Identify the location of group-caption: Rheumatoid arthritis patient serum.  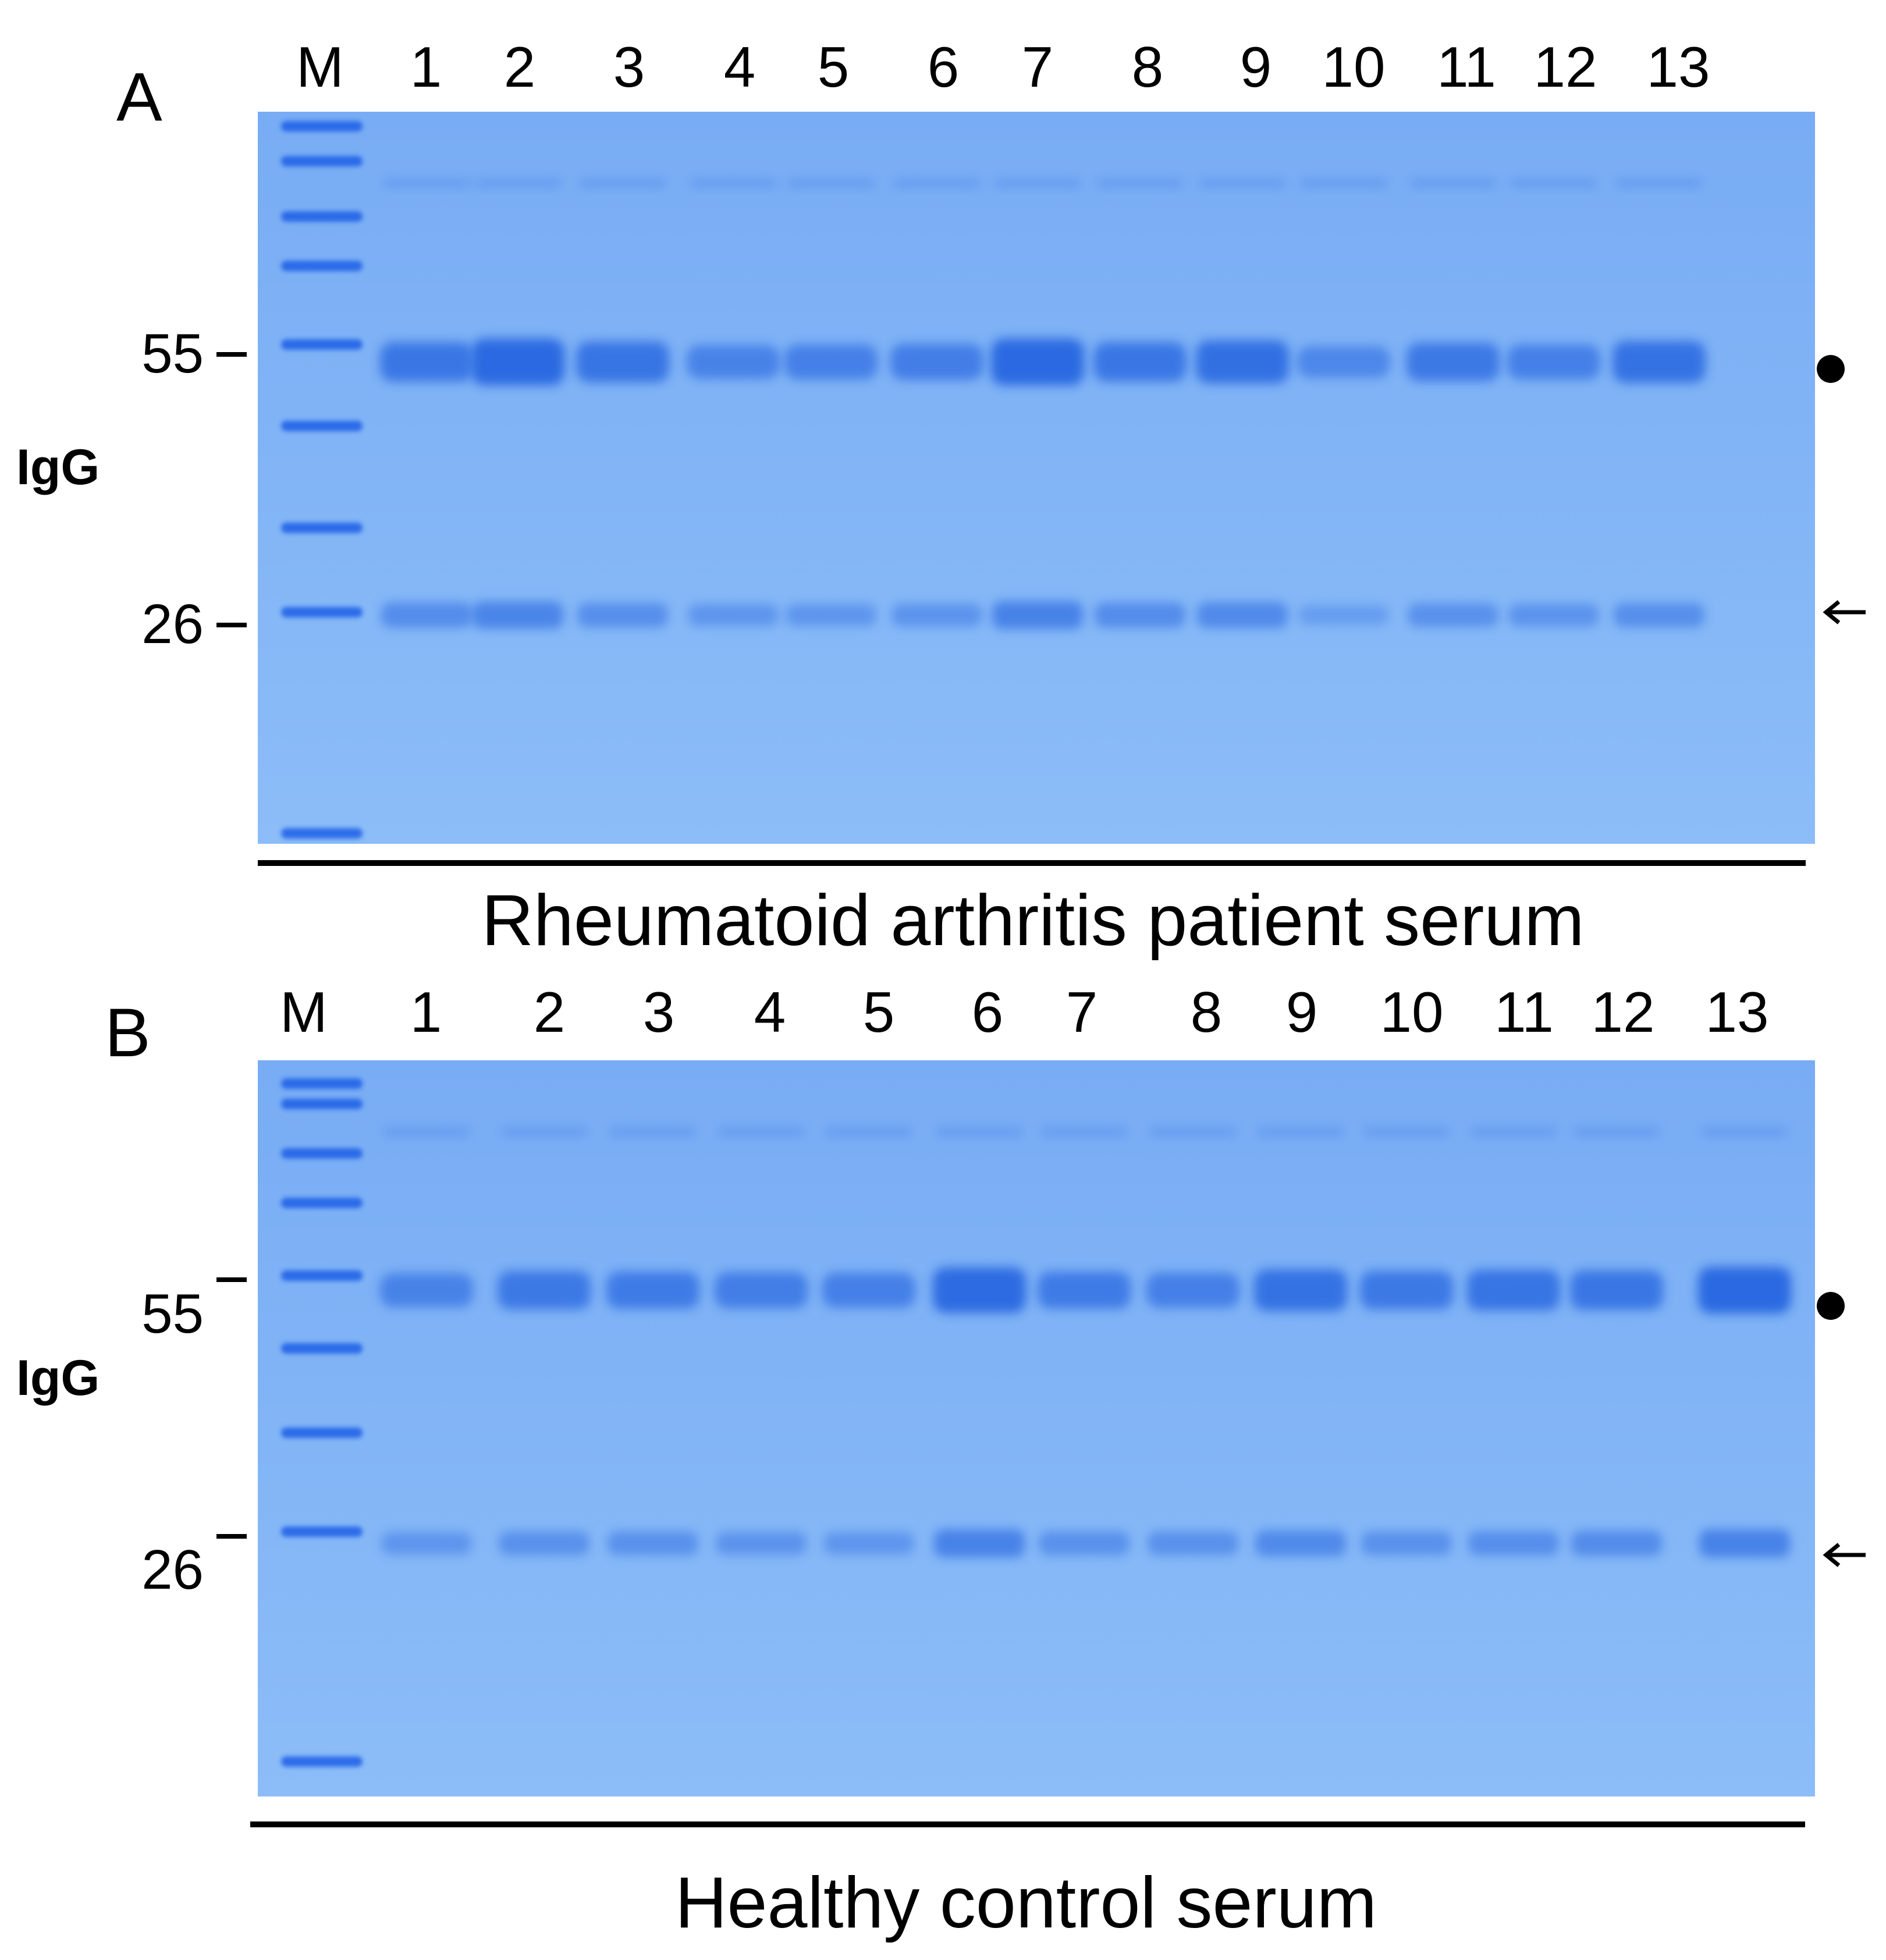
(1033, 920).